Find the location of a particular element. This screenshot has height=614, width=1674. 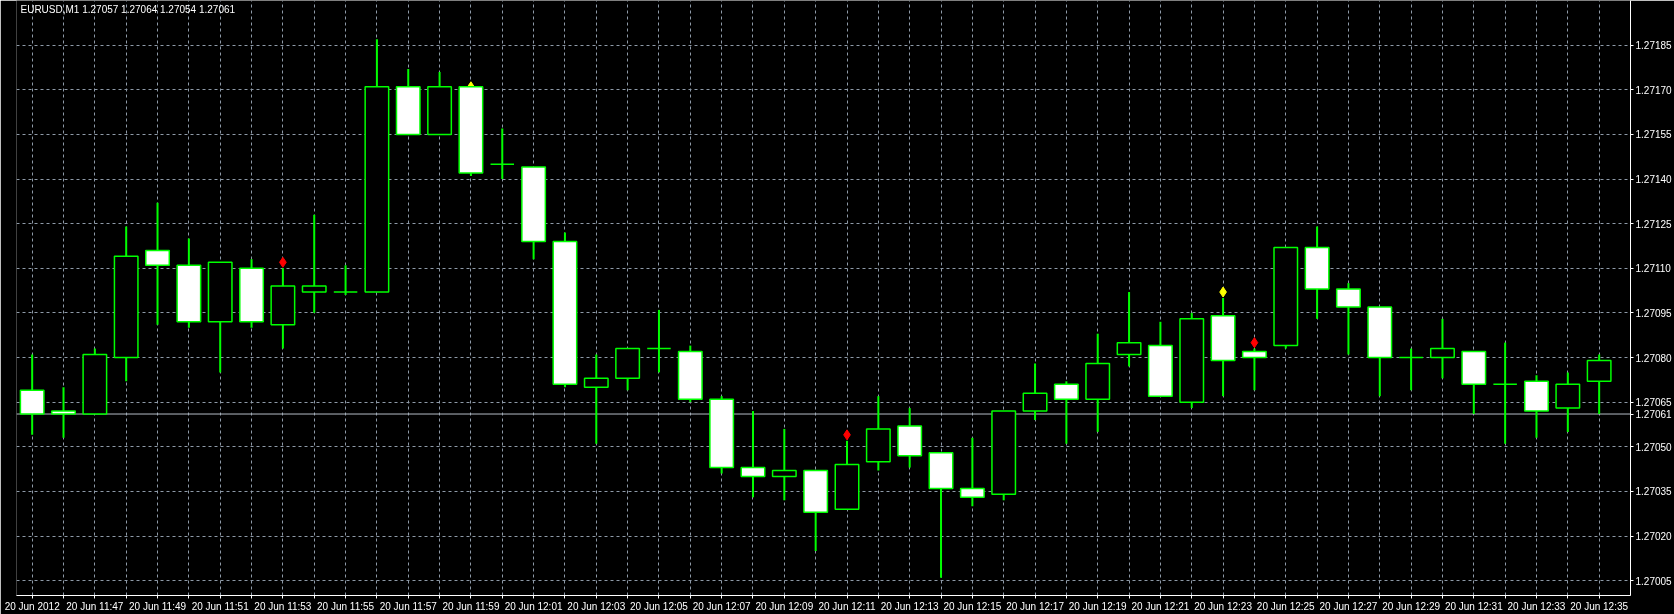

y-tick-label: 1.27155 is located at coordinates (1654, 135).